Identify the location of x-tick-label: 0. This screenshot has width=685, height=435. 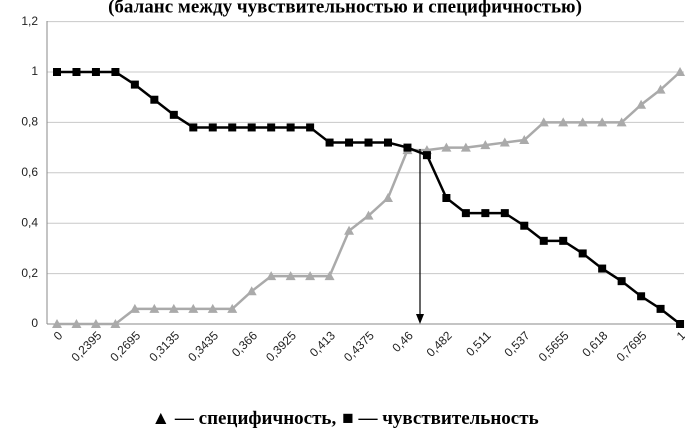
(58, 335).